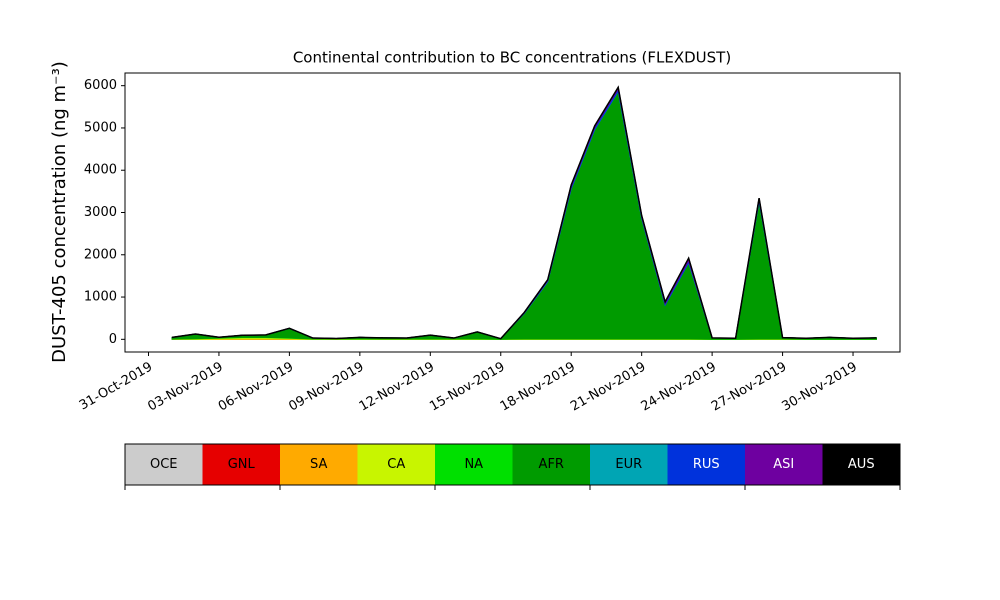 Image resolution: width=1000 pixels, height=600 pixels. I want to click on legend-label: RUS, so click(706, 464).